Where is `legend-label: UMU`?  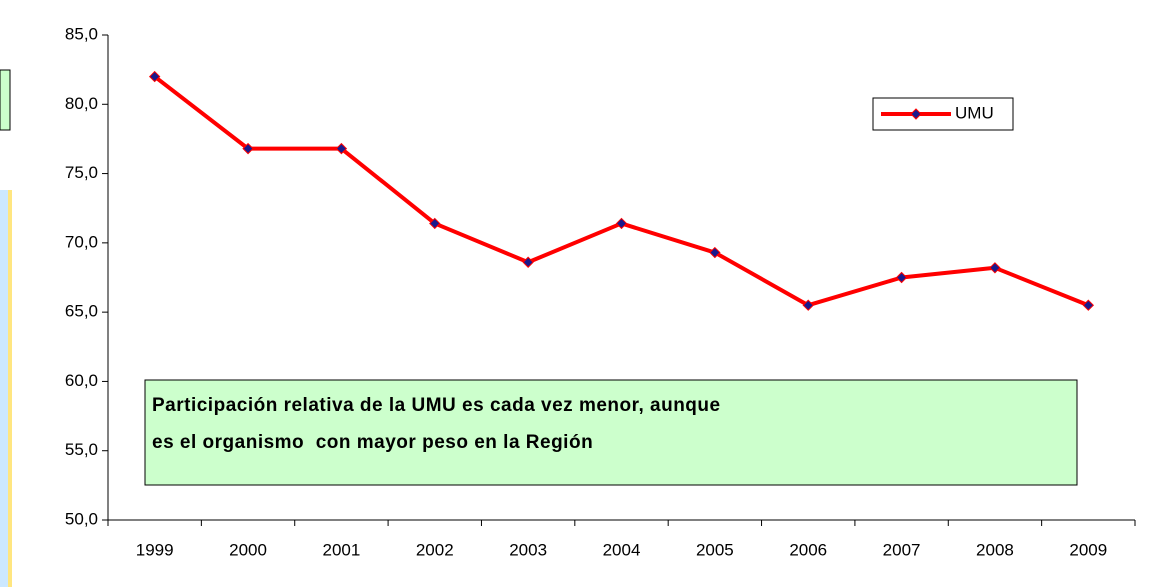 legend-label: UMU is located at coordinates (974, 112).